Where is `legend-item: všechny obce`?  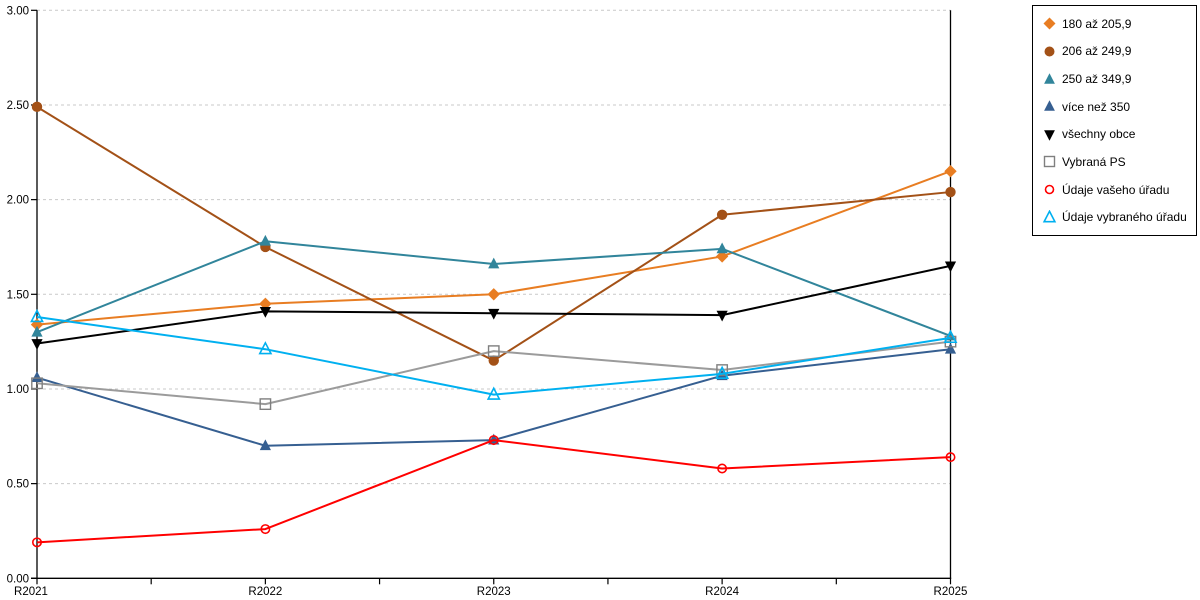
legend-item: všechny obce is located at coordinates (1119, 134).